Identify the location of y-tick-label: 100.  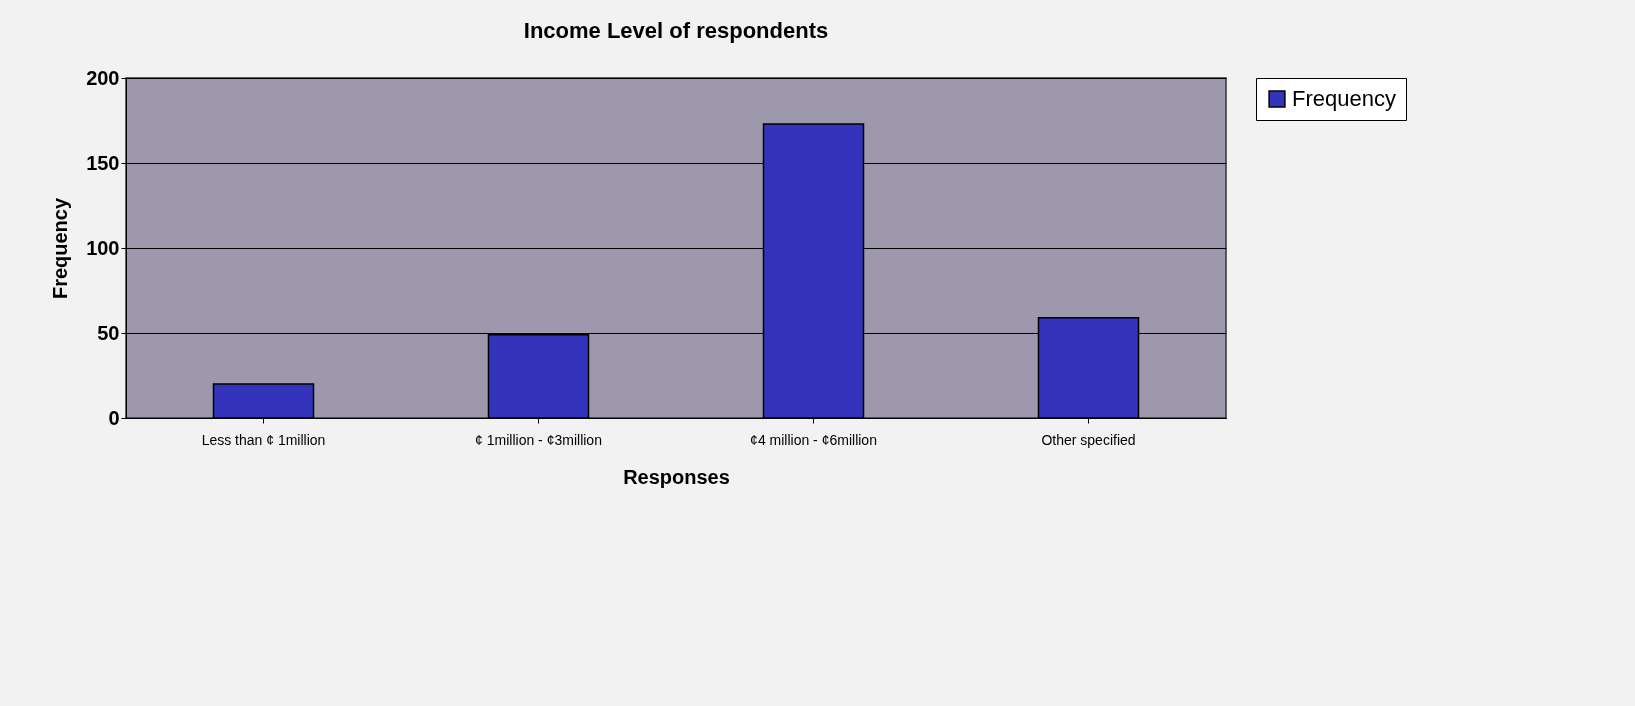
(103, 247).